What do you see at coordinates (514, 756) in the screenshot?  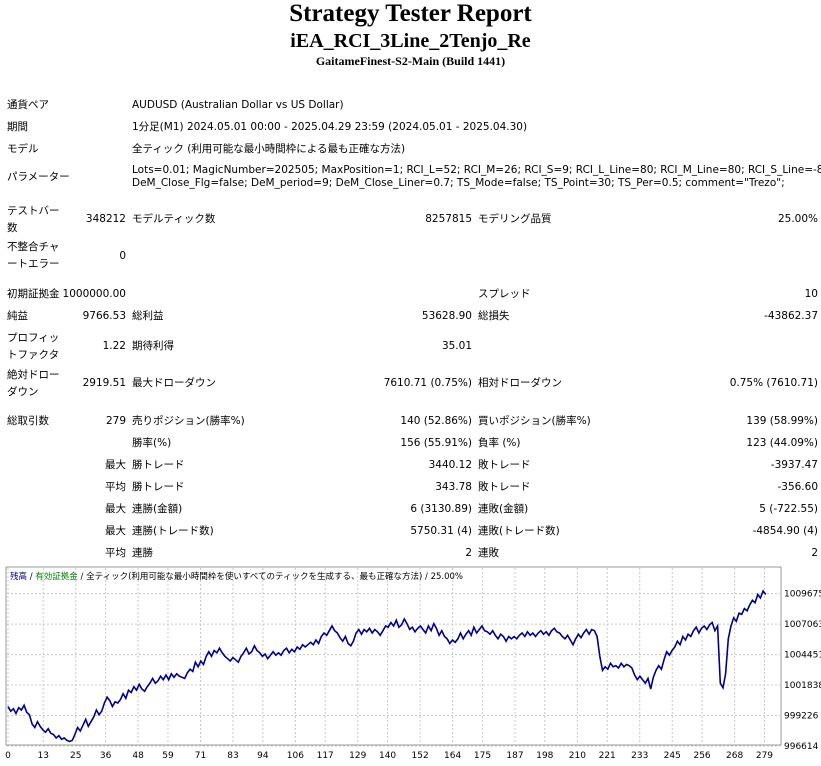 I see `x-tick-label: 187` at bounding box center [514, 756].